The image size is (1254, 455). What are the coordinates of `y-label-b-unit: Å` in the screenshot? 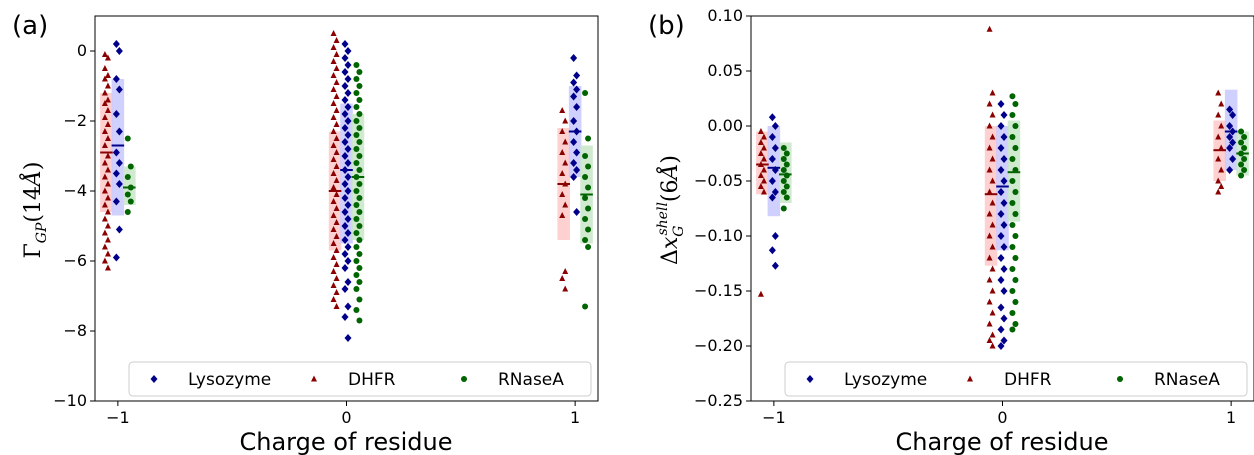 It's located at (669, 173).